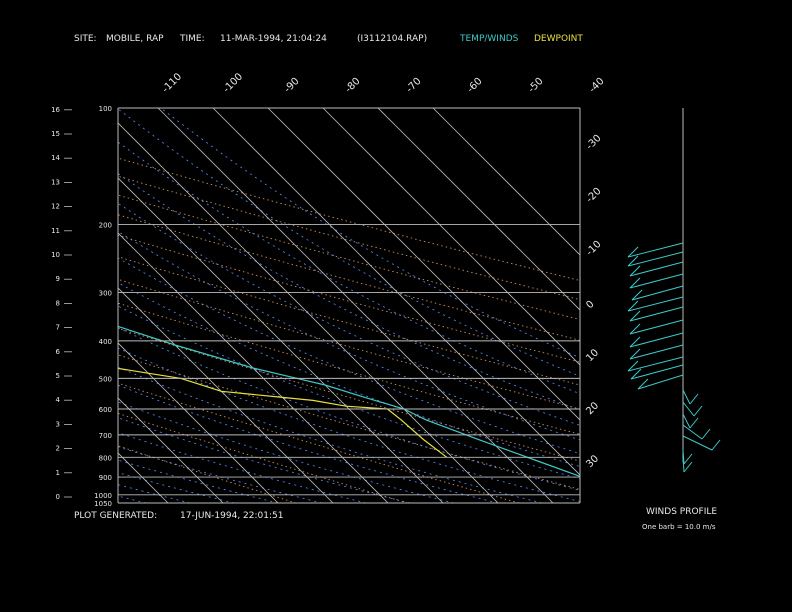 The image size is (792, 612). Describe the element at coordinates (58, 328) in the screenshot. I see `height-tick-label: 7` at that location.